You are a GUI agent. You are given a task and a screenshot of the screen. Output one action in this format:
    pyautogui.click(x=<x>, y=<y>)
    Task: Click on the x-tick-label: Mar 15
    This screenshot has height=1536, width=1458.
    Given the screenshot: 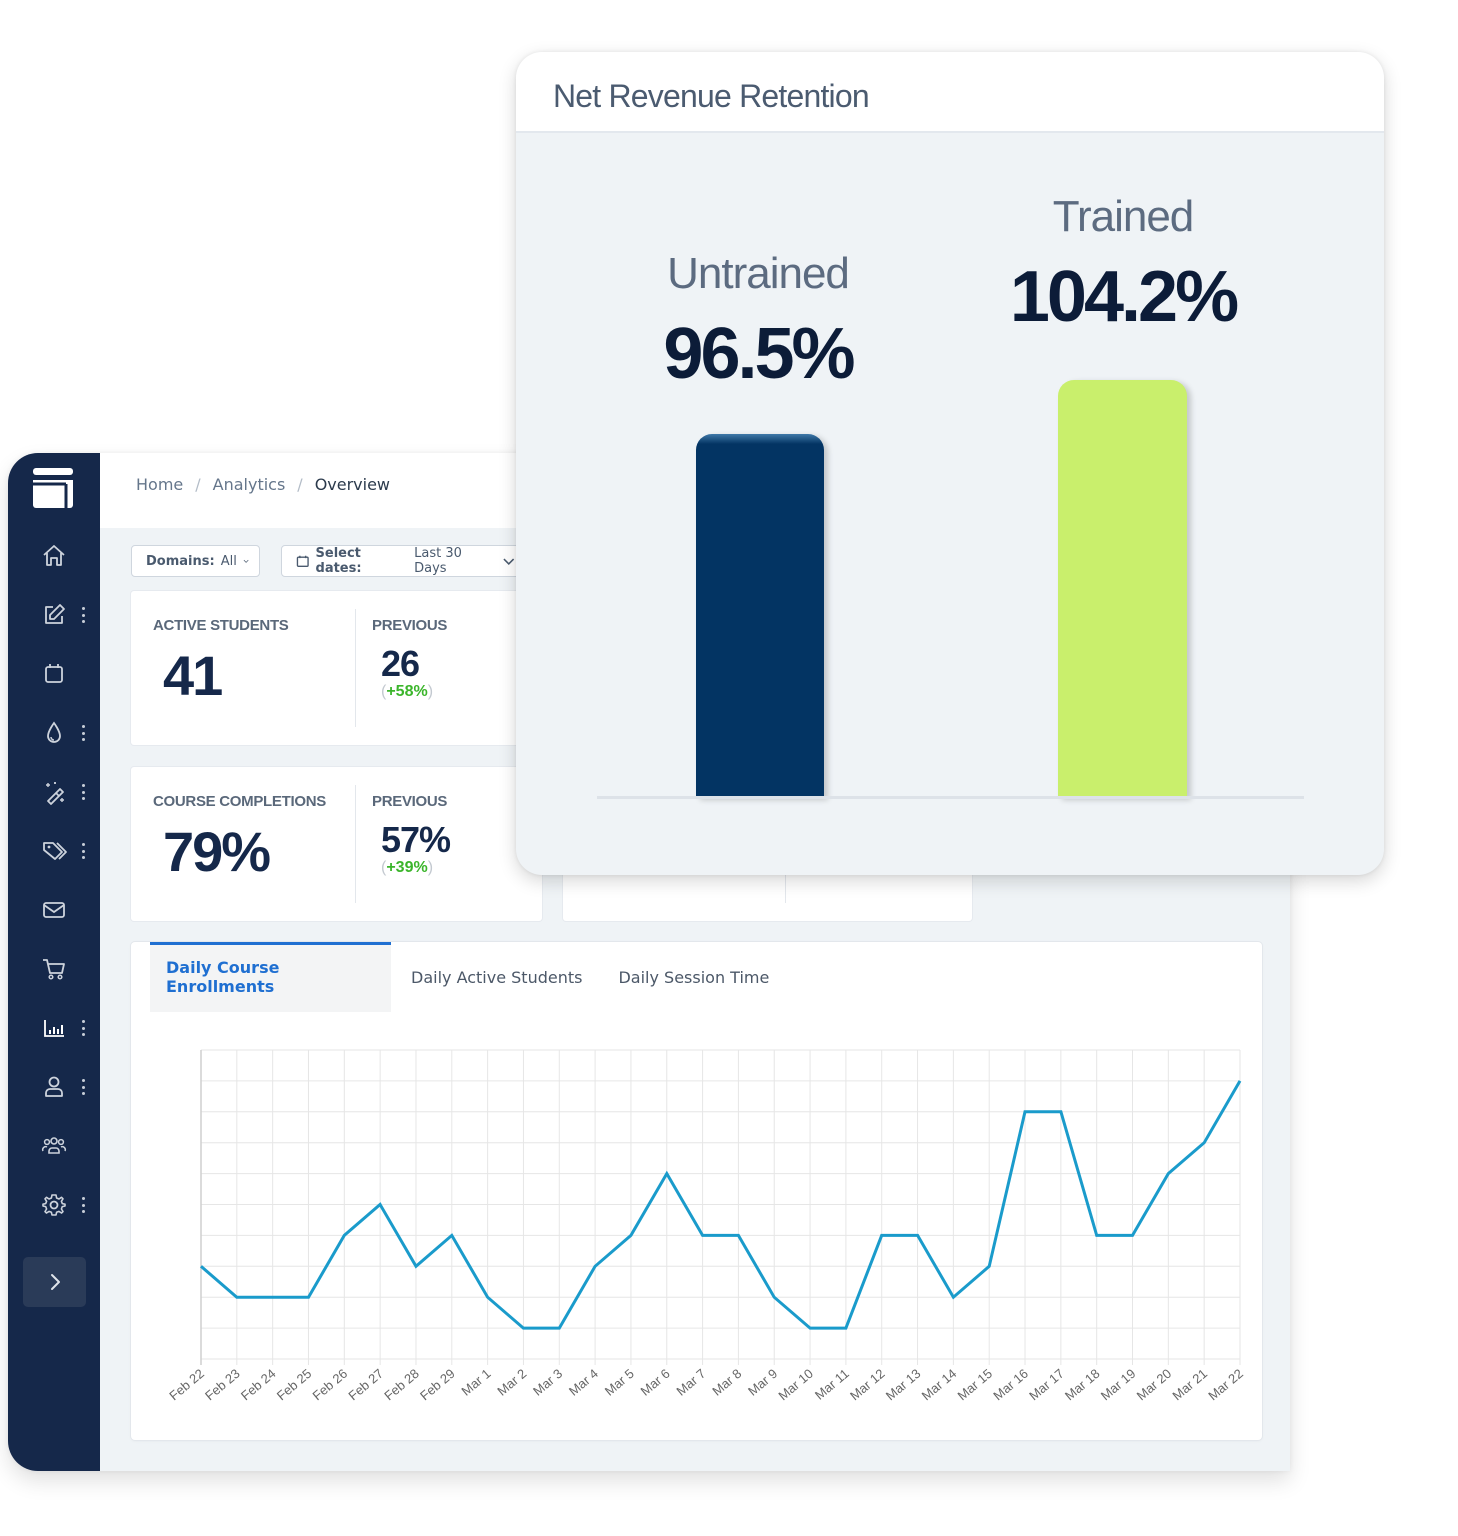 What is the action you would take?
    pyautogui.click(x=974, y=1385)
    